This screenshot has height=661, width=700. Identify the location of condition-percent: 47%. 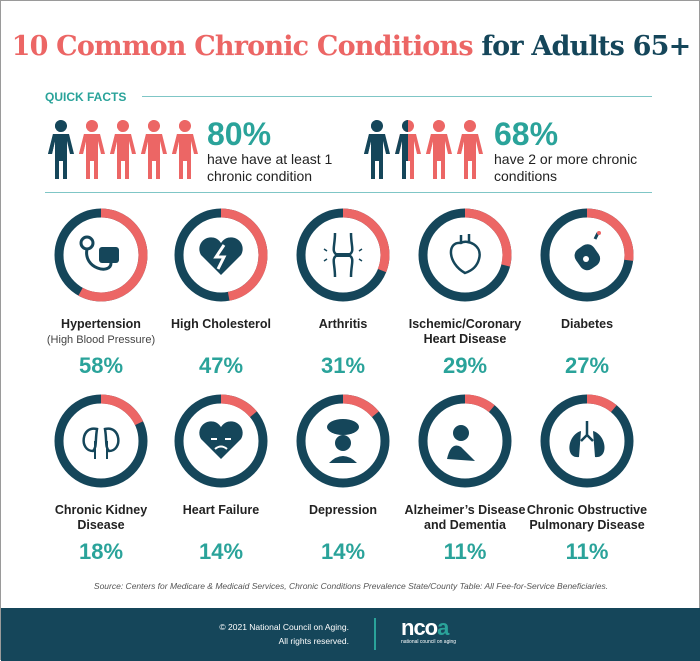
(221, 365).